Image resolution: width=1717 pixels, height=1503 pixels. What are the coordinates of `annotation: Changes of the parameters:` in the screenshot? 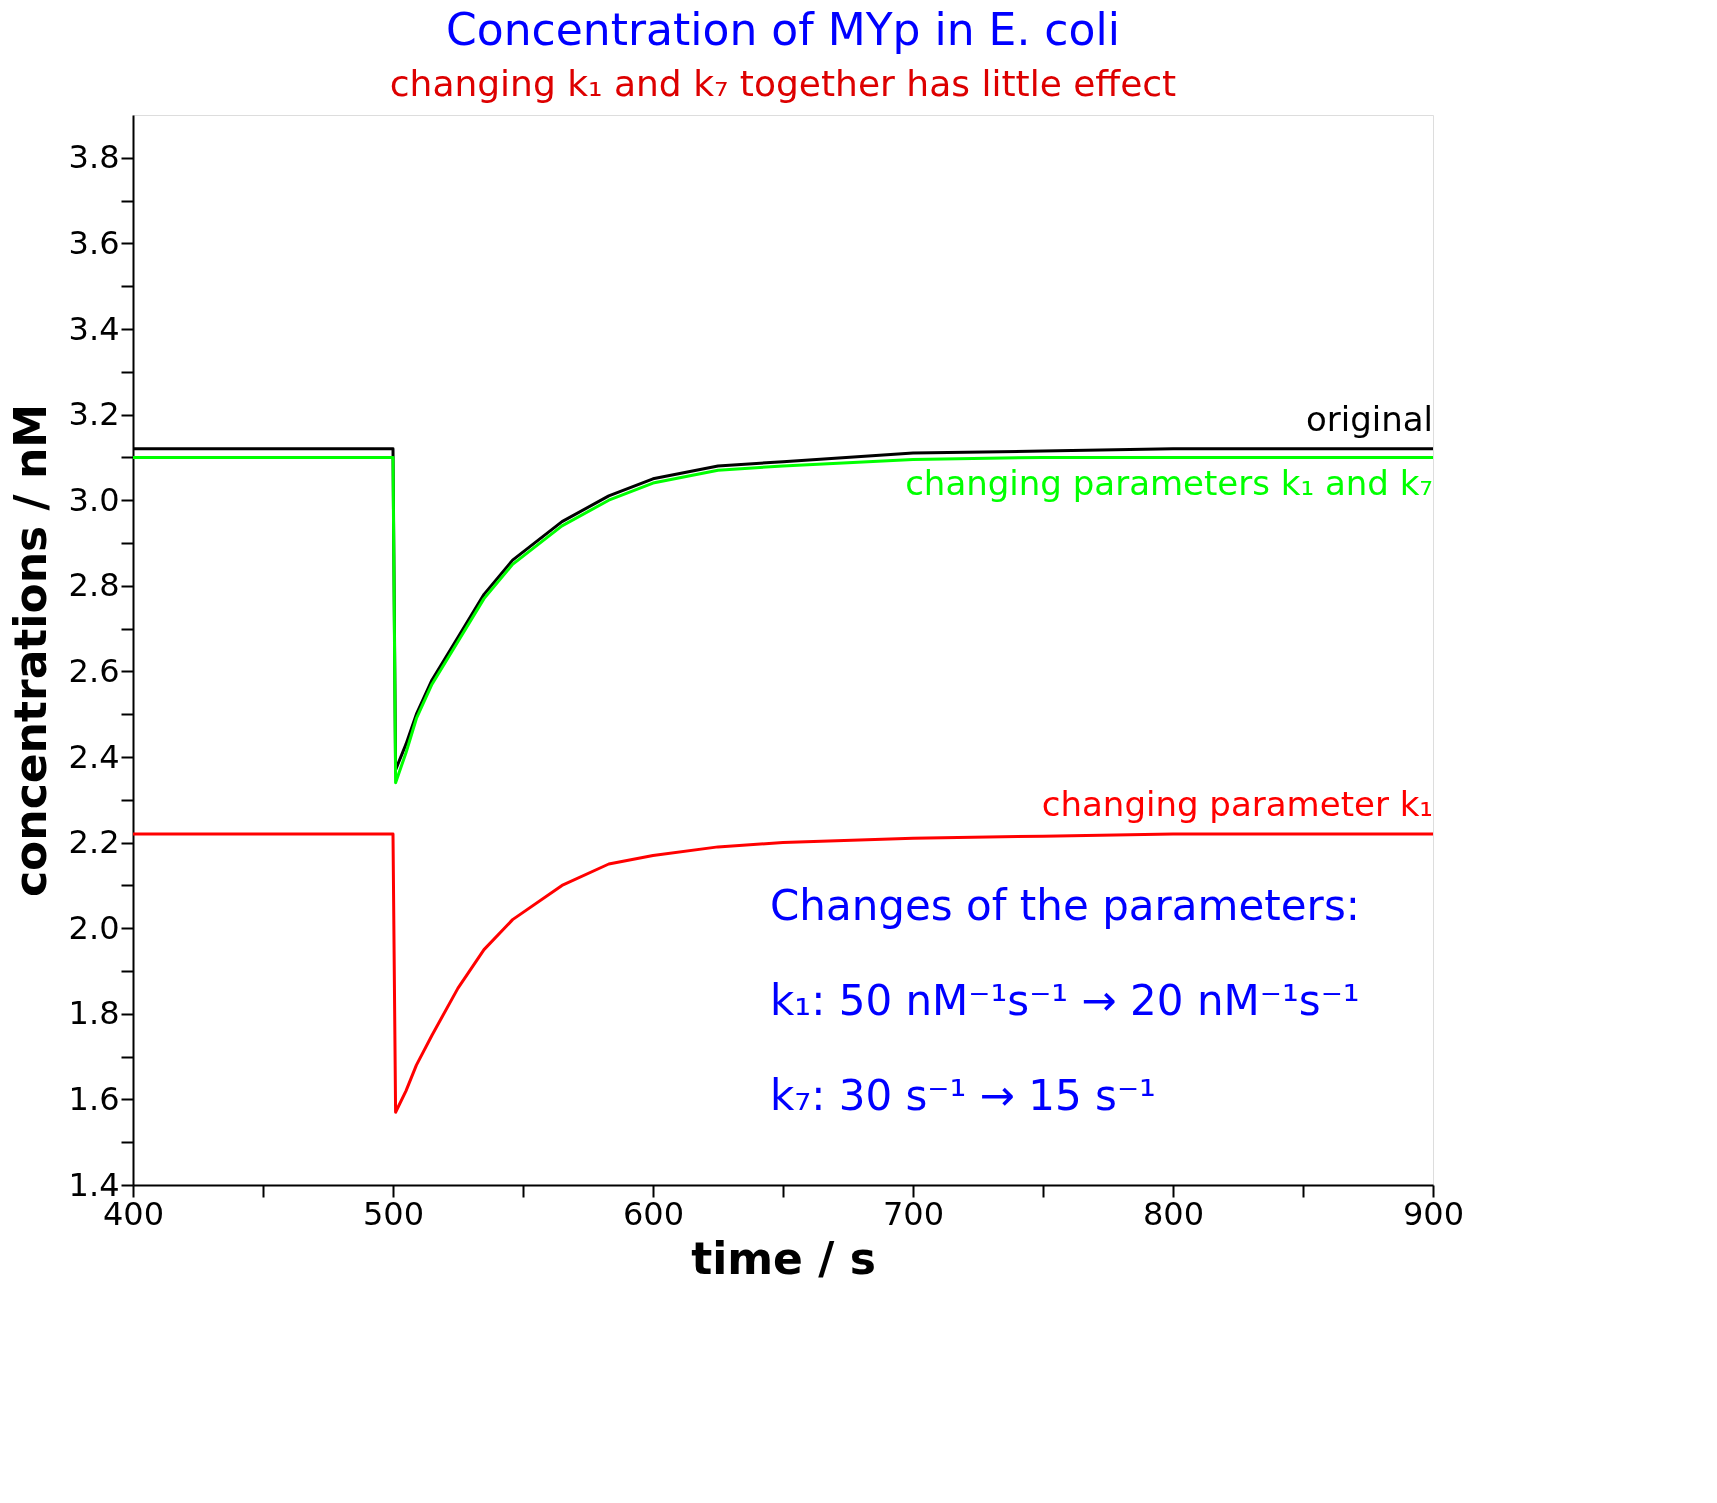 It's located at (1065, 905).